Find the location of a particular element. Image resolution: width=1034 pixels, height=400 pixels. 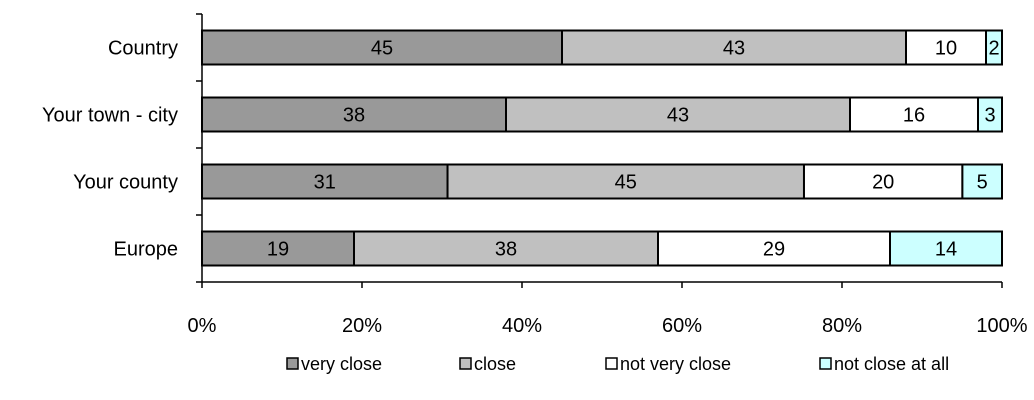

x-tick-label: 60% is located at coordinates (682, 326).